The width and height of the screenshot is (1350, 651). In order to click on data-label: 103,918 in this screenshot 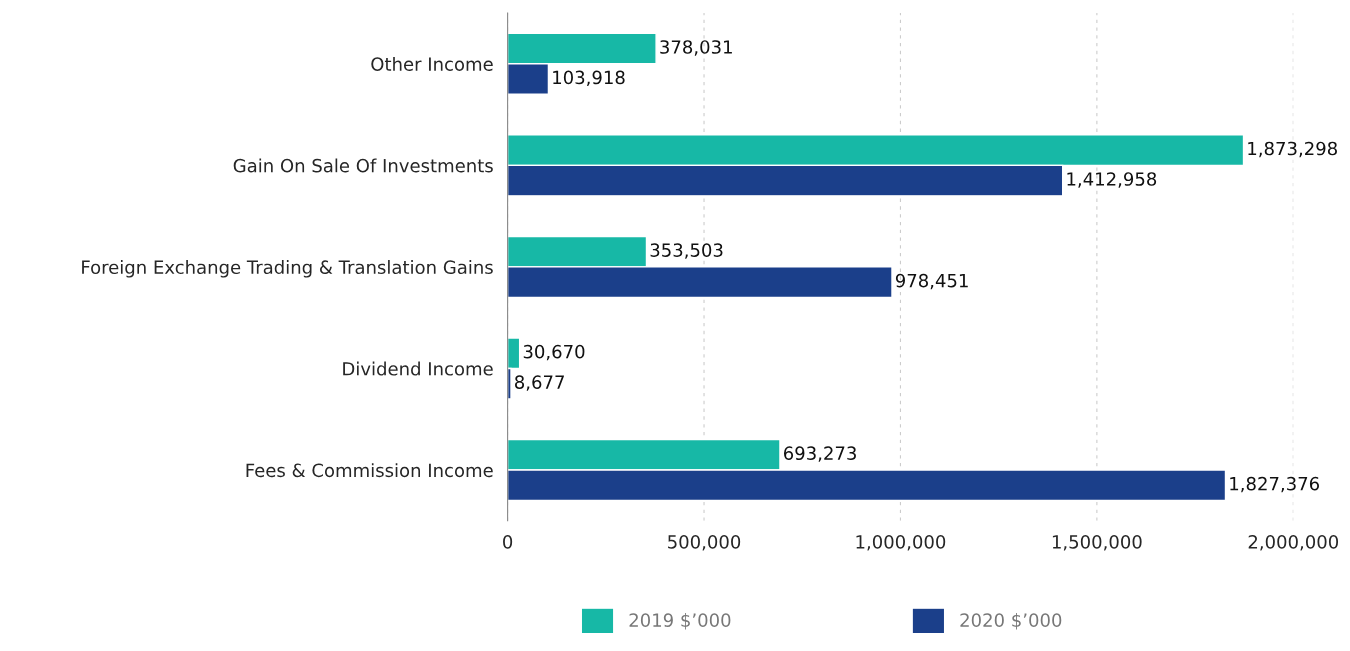, I will do `click(589, 78)`.